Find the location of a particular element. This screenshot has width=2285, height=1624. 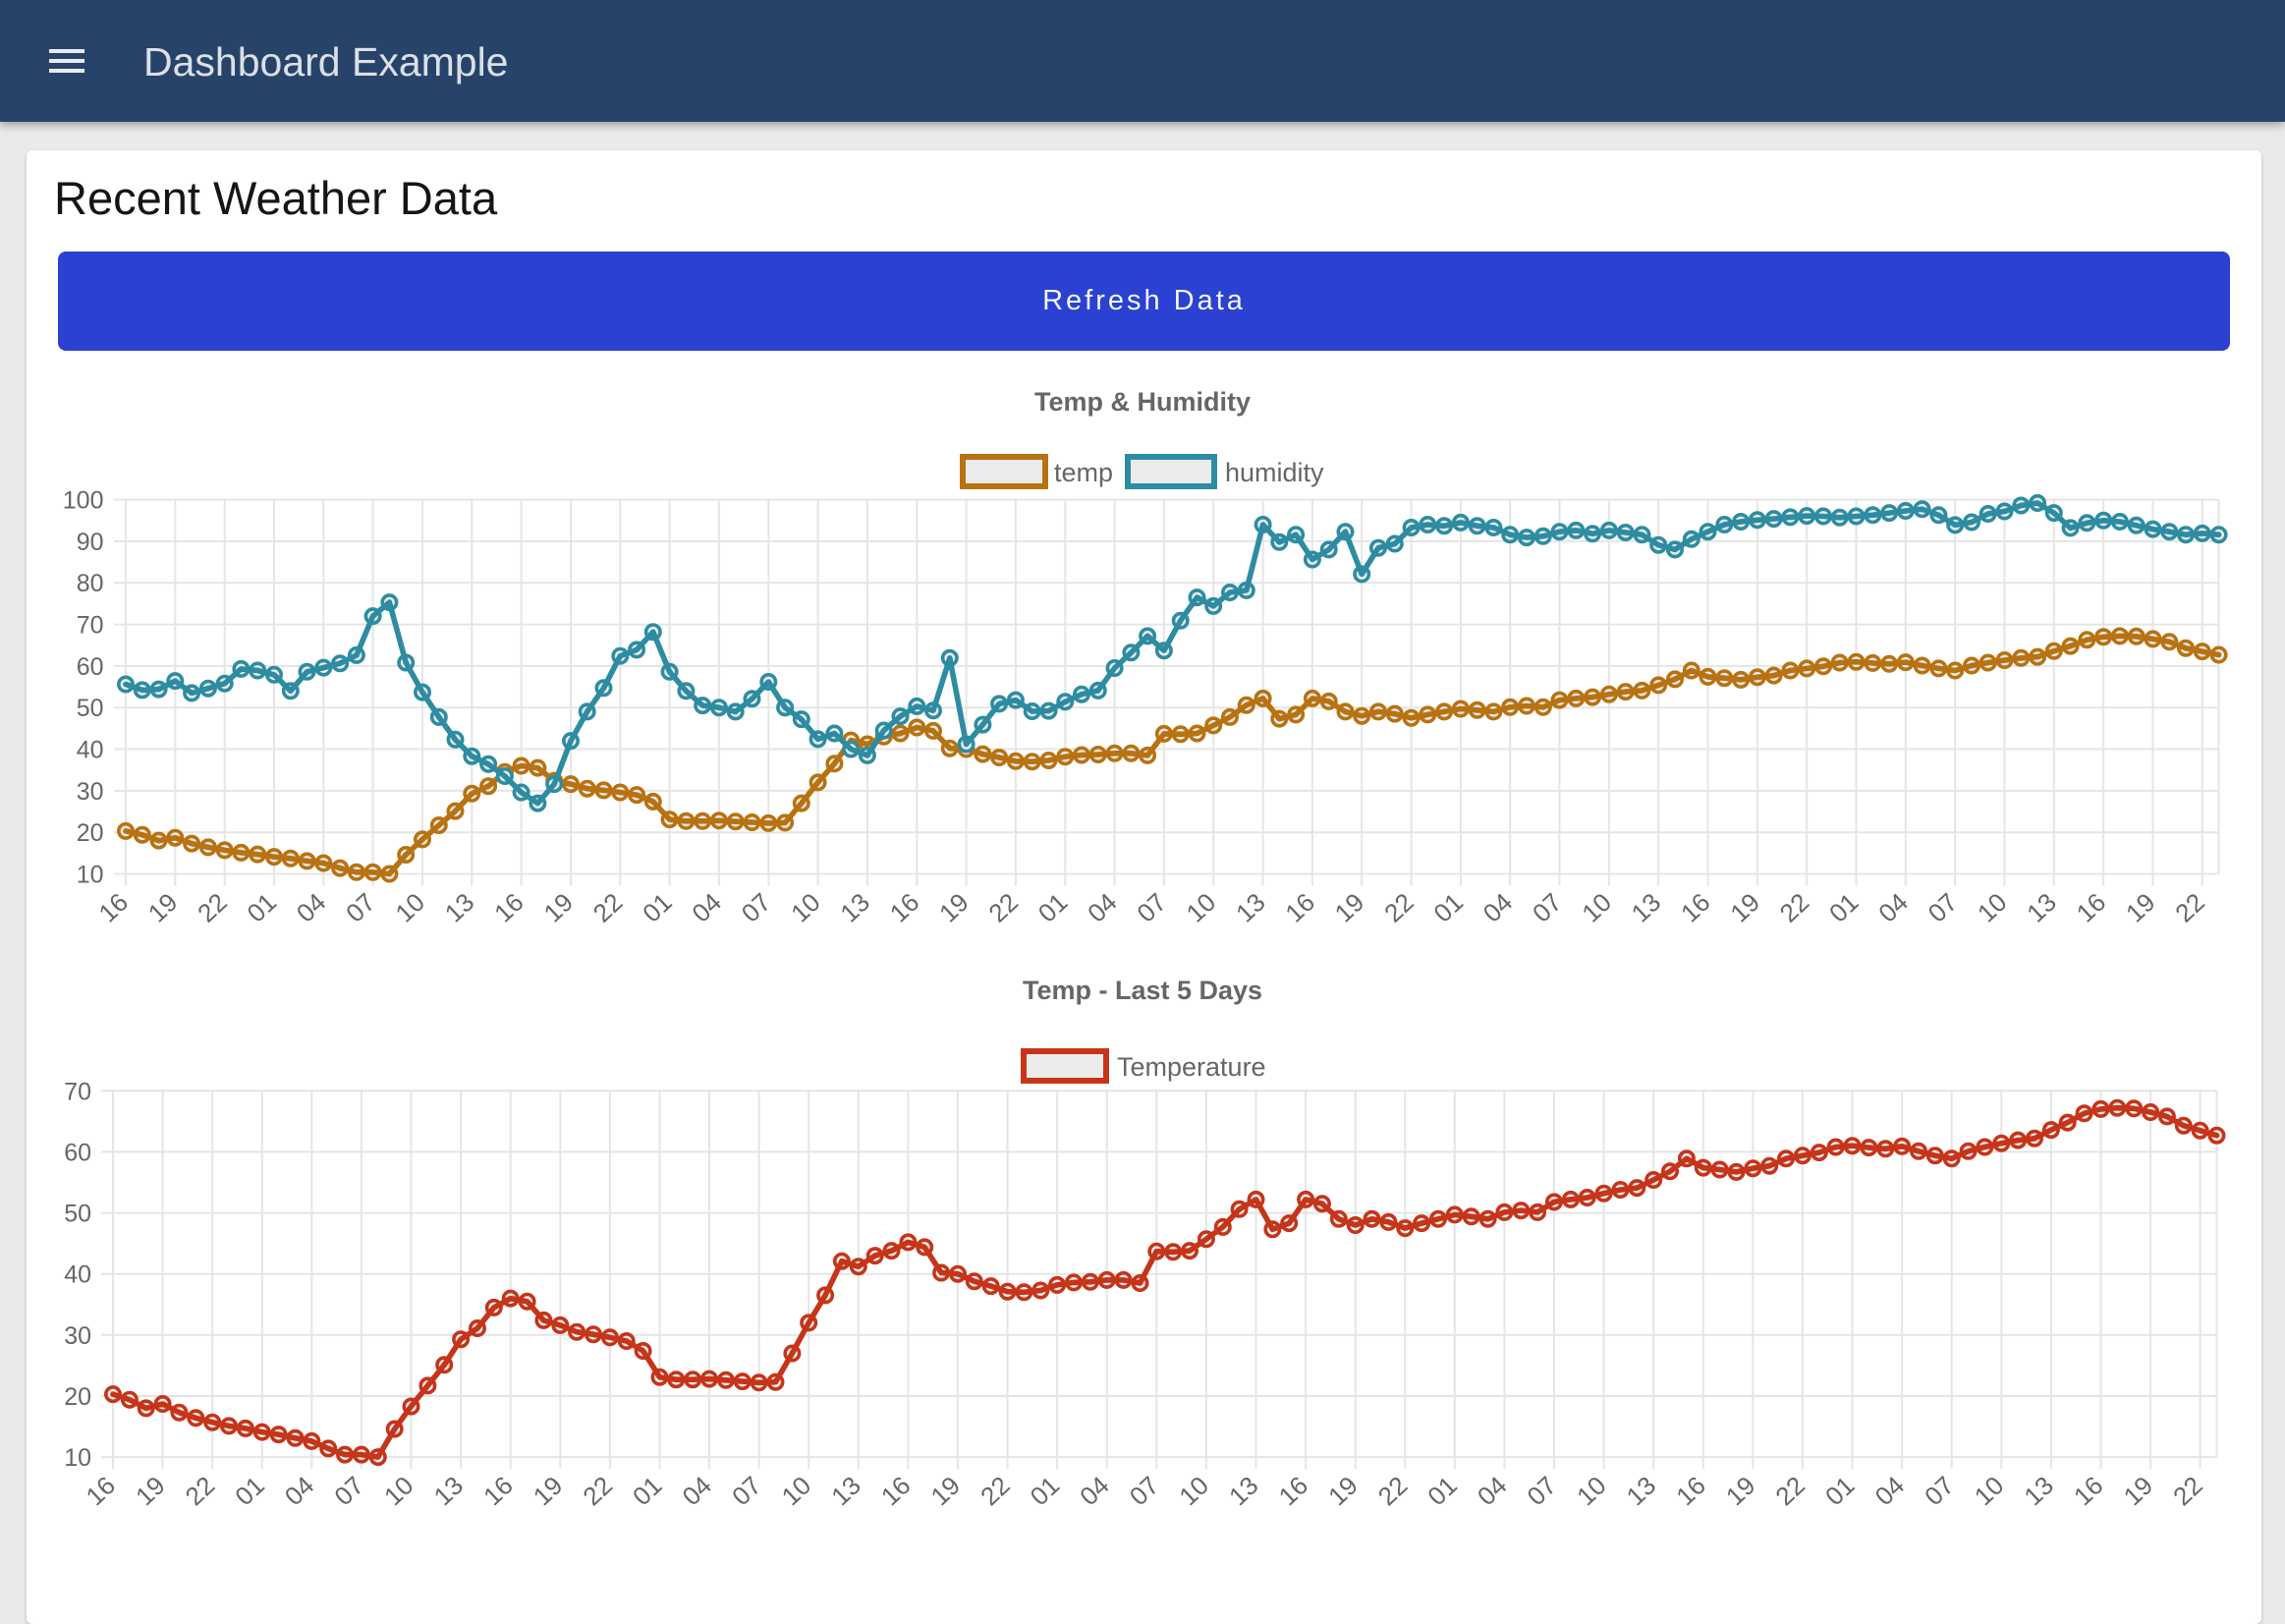

svg-text: Temperature is located at coordinates (1191, 1067).